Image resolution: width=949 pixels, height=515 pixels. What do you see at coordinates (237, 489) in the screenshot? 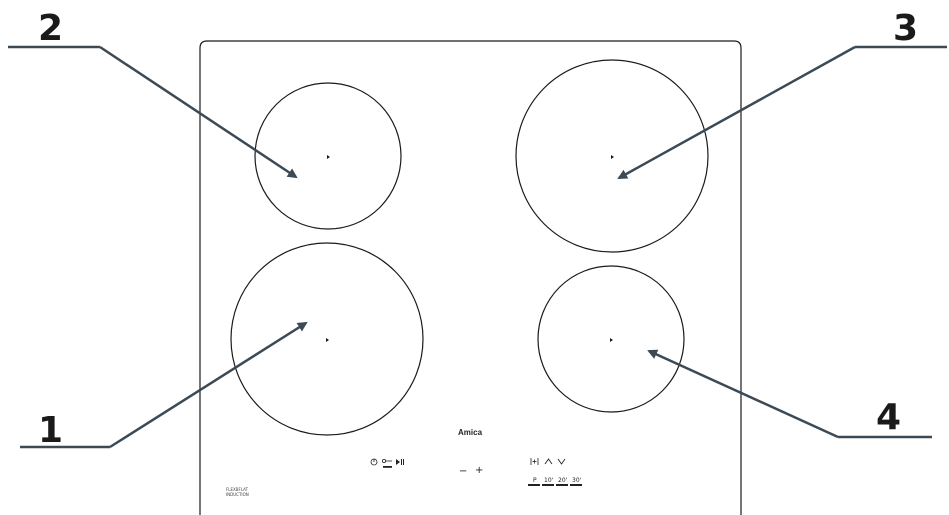
I see `flexflat-logo-line1: FLEXBFLAT` at bounding box center [237, 489].